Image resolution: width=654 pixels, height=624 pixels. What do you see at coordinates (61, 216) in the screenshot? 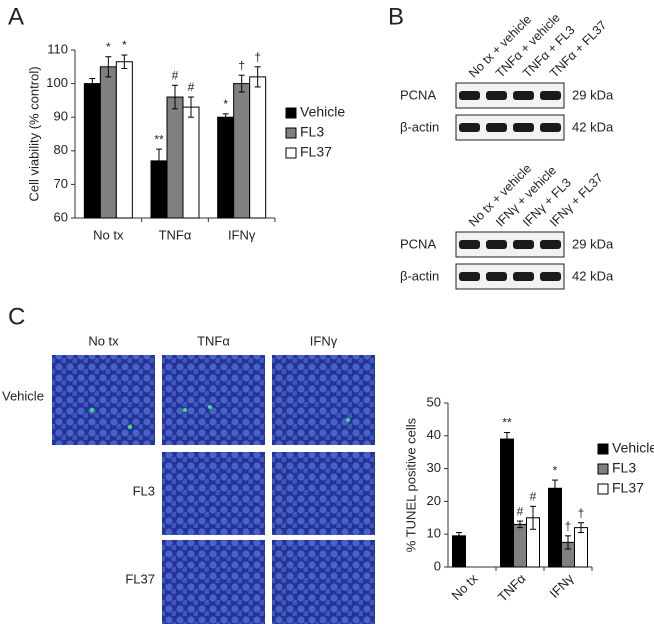
I see `y-tick-label: 60` at bounding box center [61, 216].